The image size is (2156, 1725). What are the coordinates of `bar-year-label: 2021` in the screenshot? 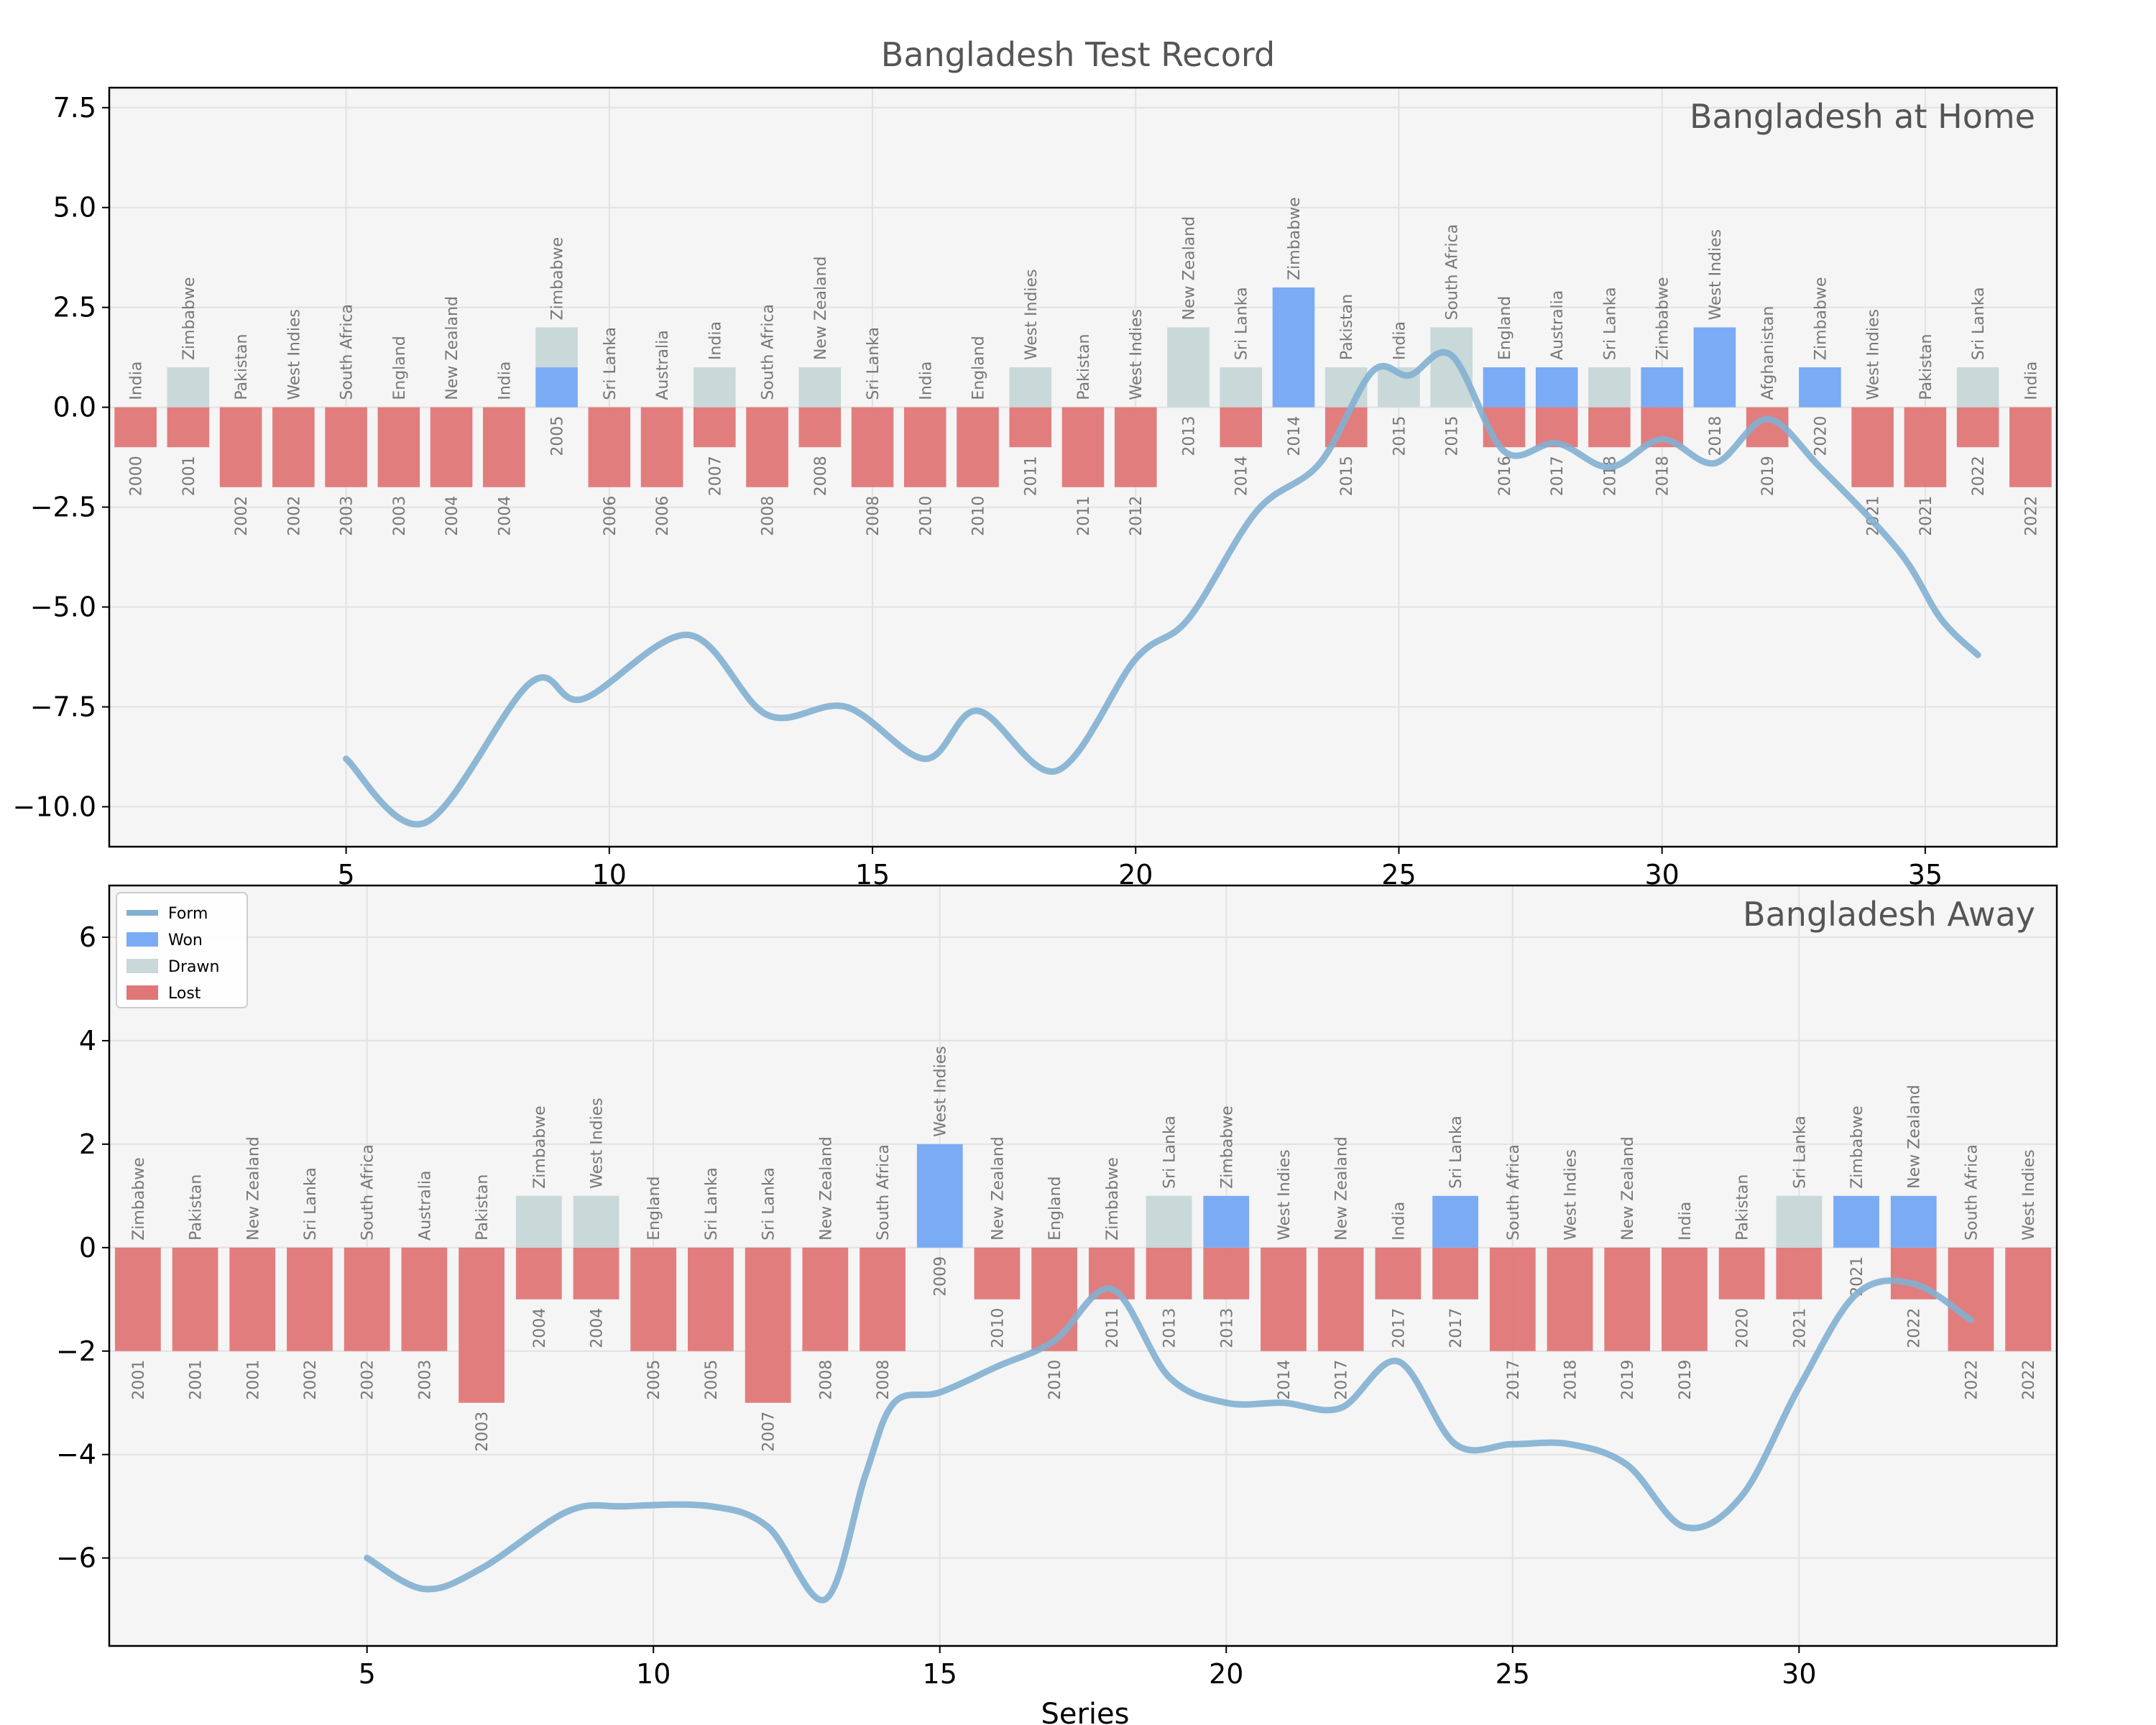 It's located at (1800, 1328).